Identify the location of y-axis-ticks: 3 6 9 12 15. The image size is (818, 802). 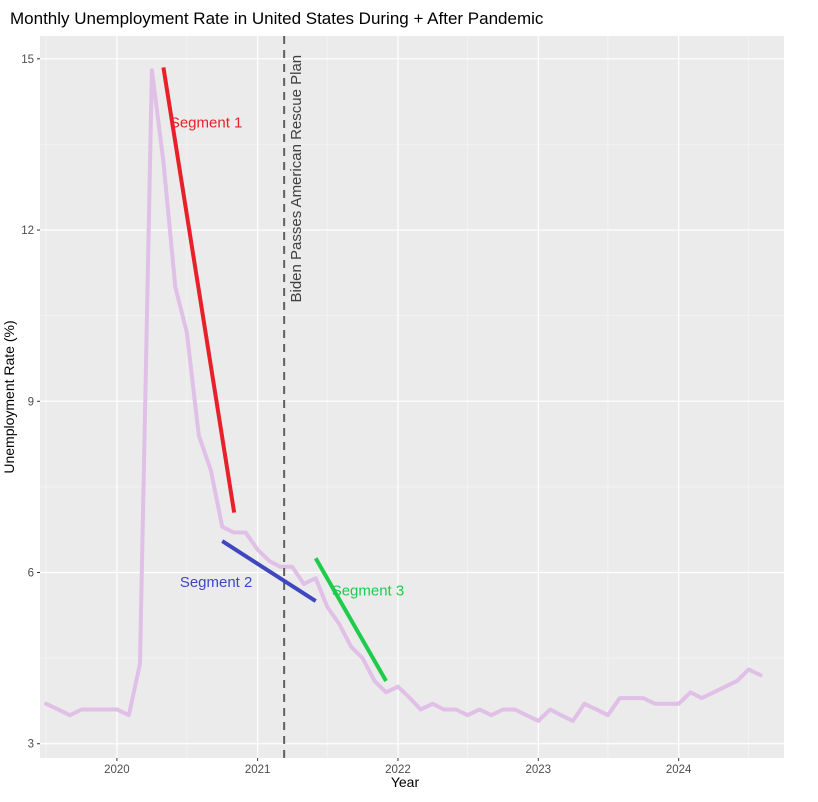
(30, 402).